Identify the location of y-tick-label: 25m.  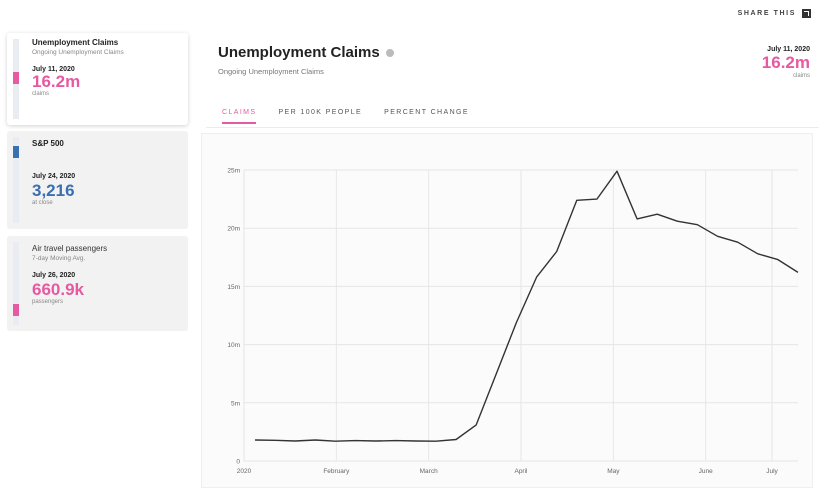
(233, 171).